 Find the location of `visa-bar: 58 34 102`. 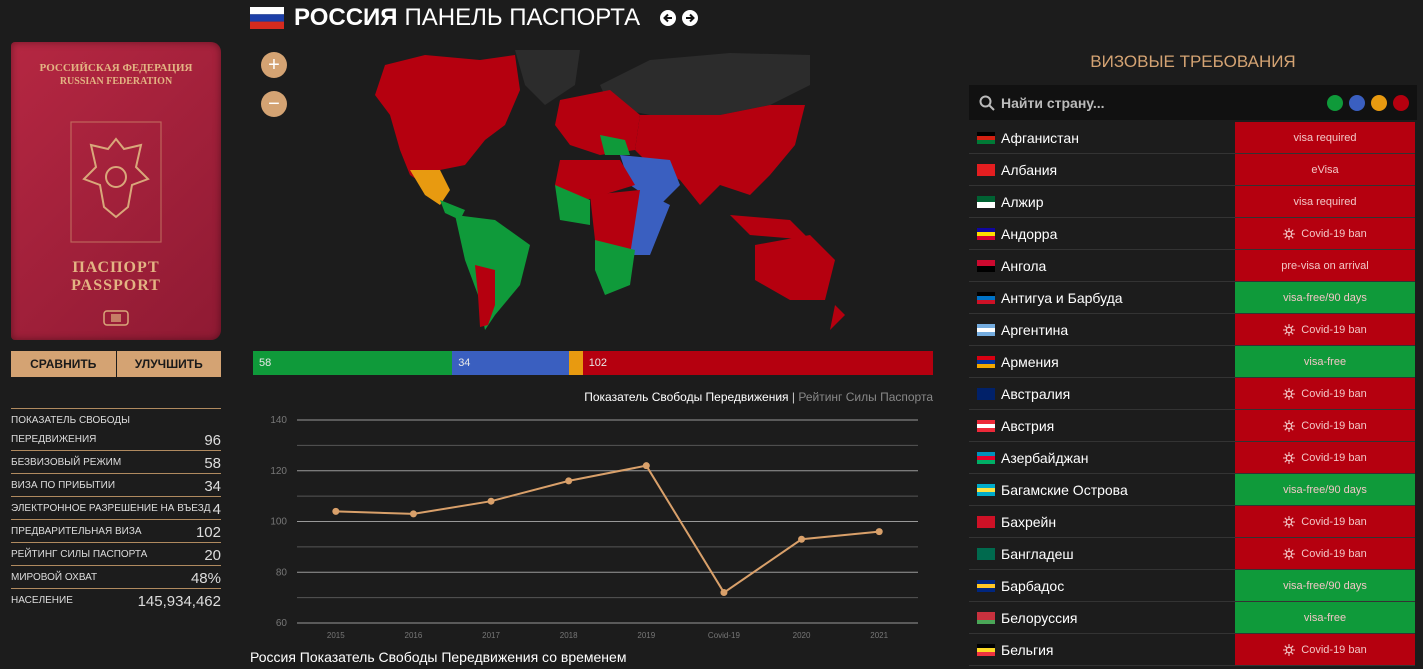

visa-bar: 58 34 102 is located at coordinates (593, 363).